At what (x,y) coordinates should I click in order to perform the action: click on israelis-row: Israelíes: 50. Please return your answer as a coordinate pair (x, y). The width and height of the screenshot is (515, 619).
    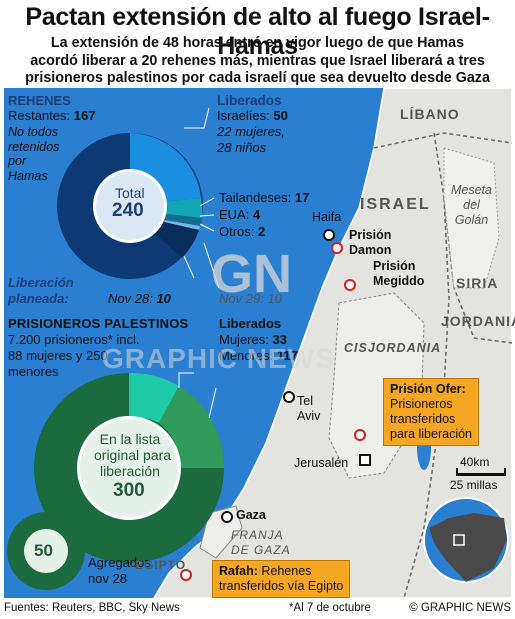
    Looking at the image, I should click on (252, 115).